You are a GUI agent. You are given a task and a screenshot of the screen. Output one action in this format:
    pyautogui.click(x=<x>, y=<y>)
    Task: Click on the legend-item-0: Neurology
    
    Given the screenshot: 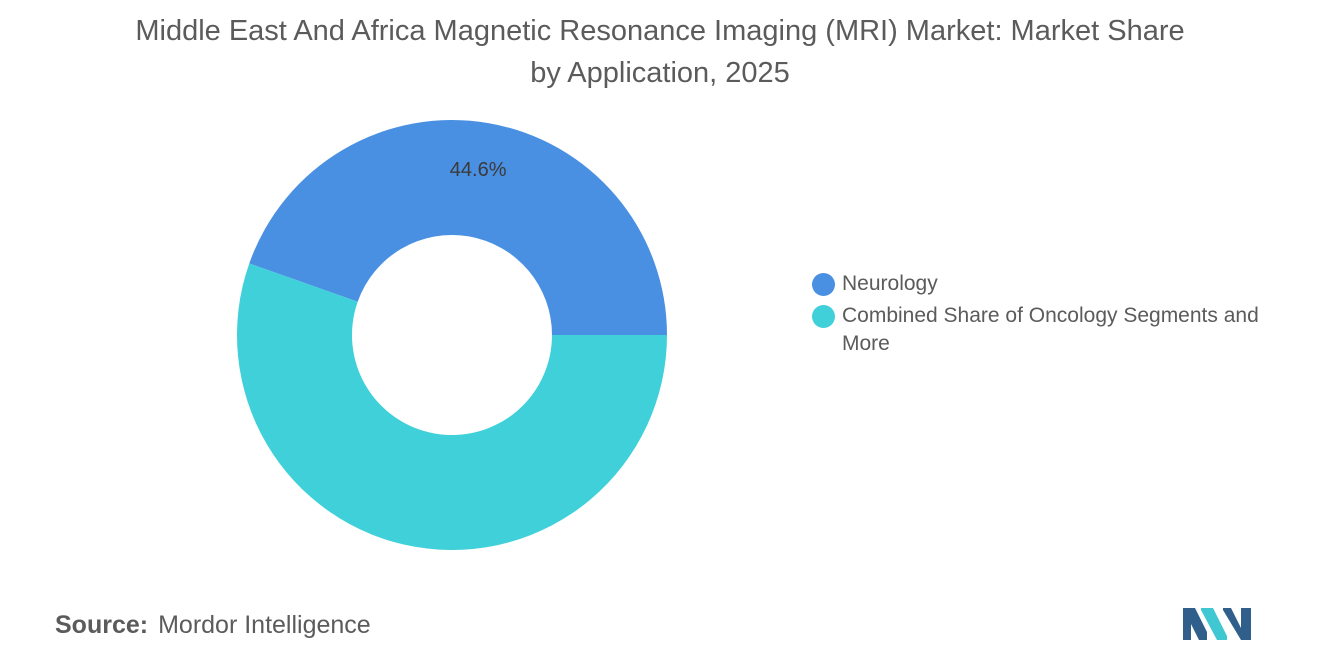 What is the action you would take?
    pyautogui.click(x=1047, y=284)
    